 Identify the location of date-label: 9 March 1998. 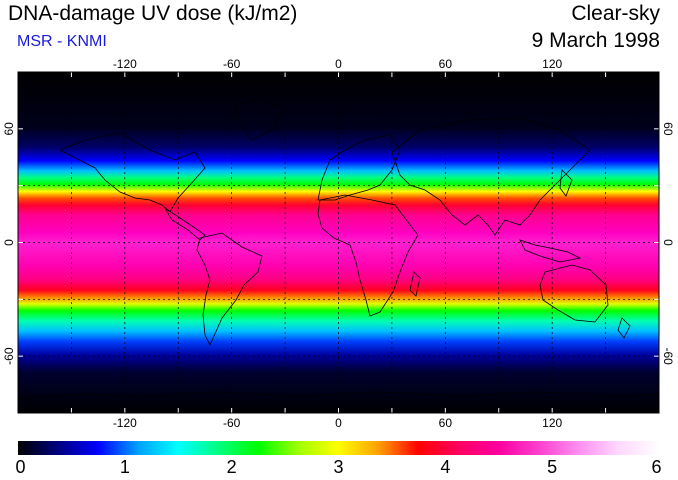
(595, 40).